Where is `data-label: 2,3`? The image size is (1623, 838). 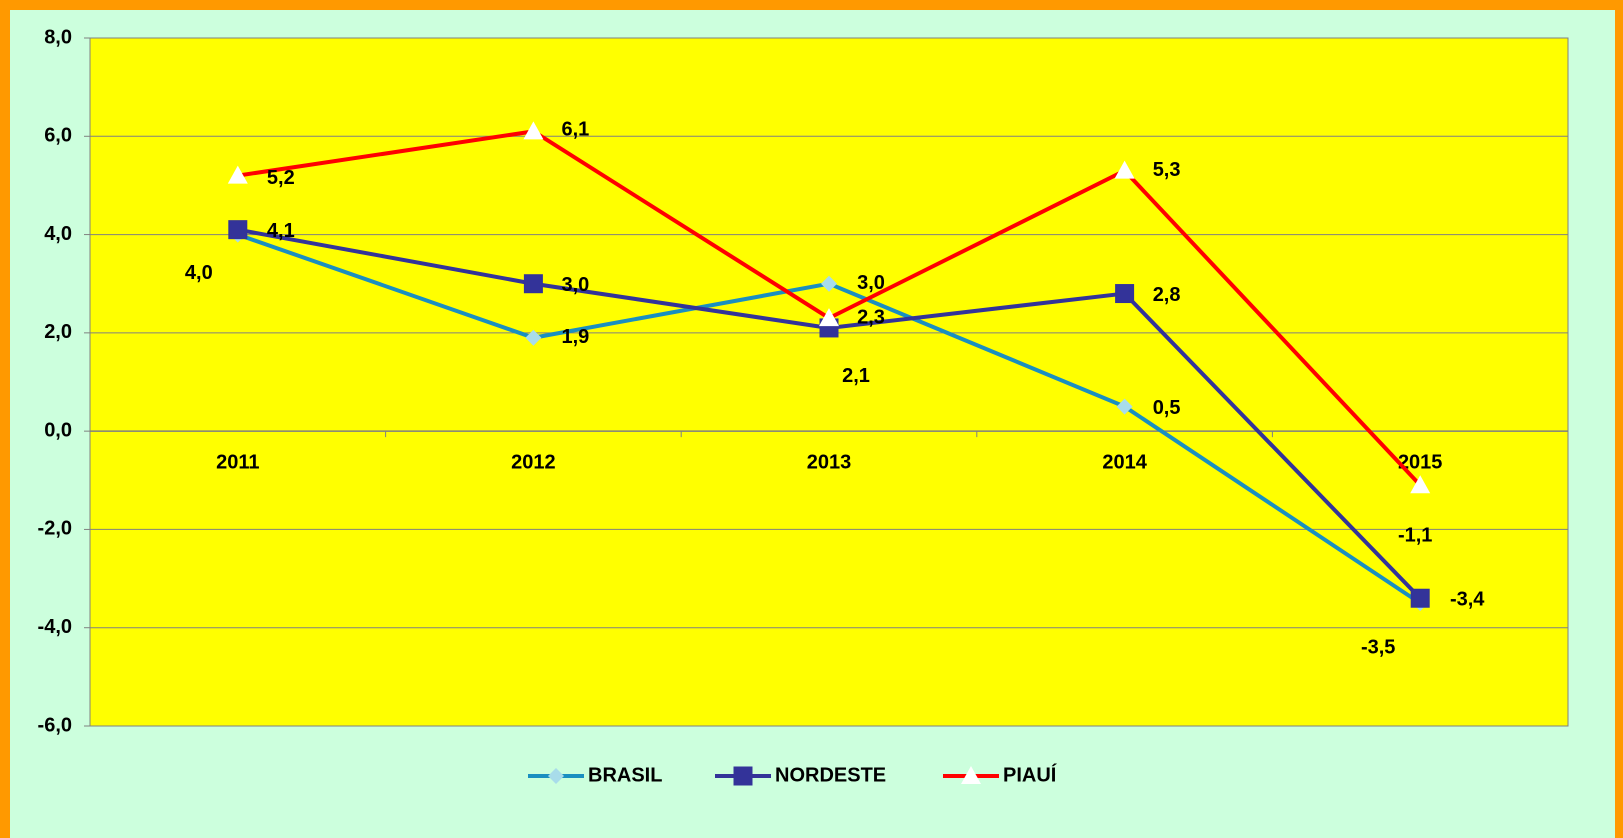 data-label: 2,3 is located at coordinates (871, 317).